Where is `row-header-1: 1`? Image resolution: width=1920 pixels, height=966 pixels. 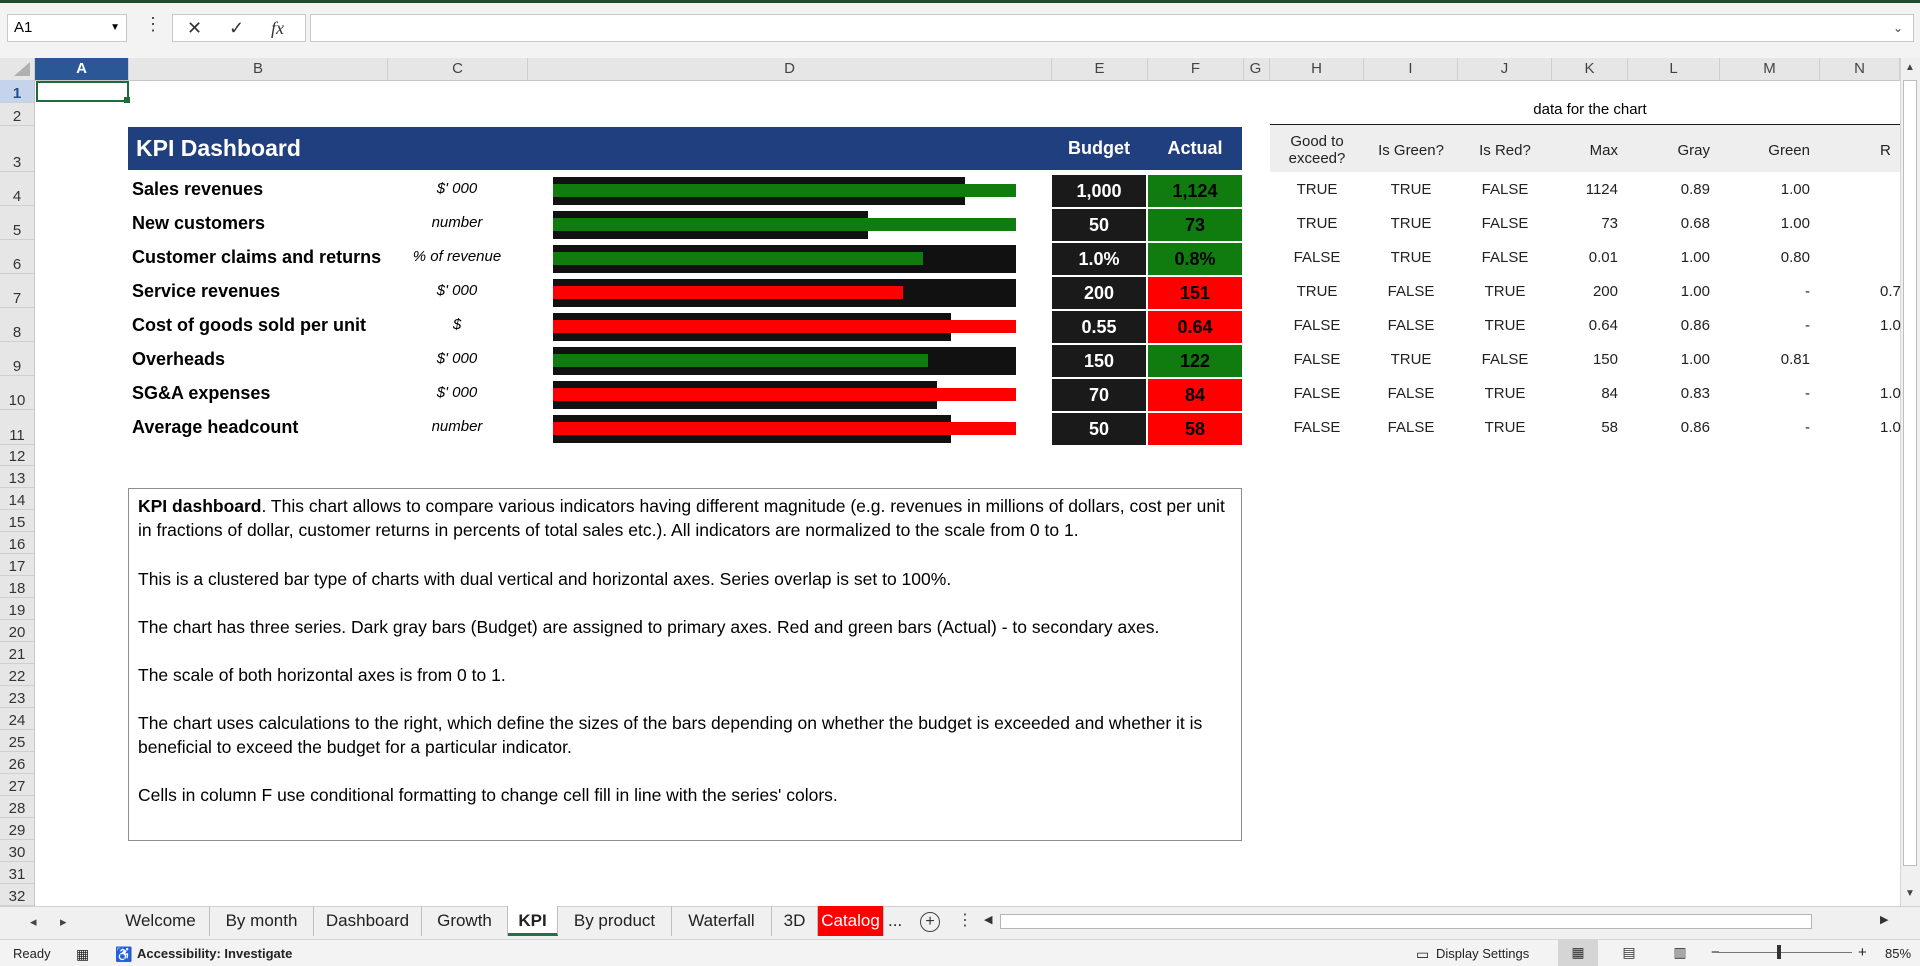
row-header-1: 1 is located at coordinates (17, 91).